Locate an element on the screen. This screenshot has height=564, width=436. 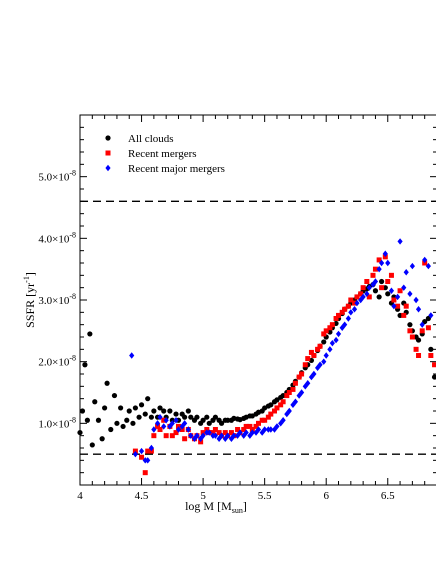
x-tick-label: 5.5 is located at coordinates (265, 496).